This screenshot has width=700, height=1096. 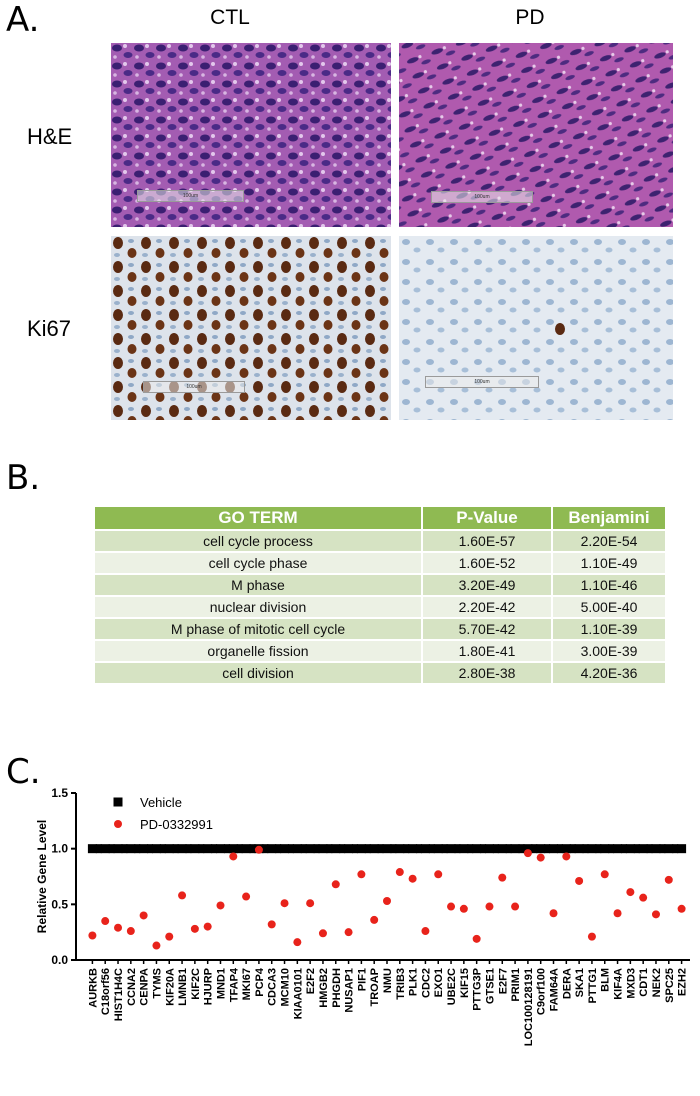 I want to click on p-value-cell: 1.80E-41, so click(x=487, y=651).